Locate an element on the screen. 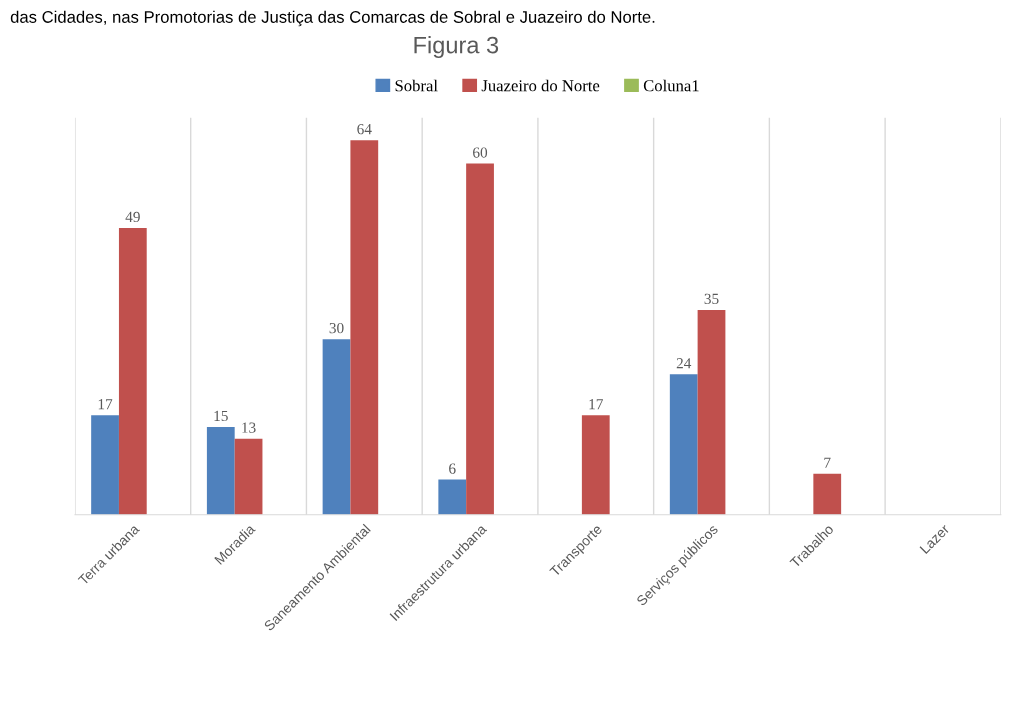 The height and width of the screenshot is (709, 1013). data-label: 6 is located at coordinates (452, 468).